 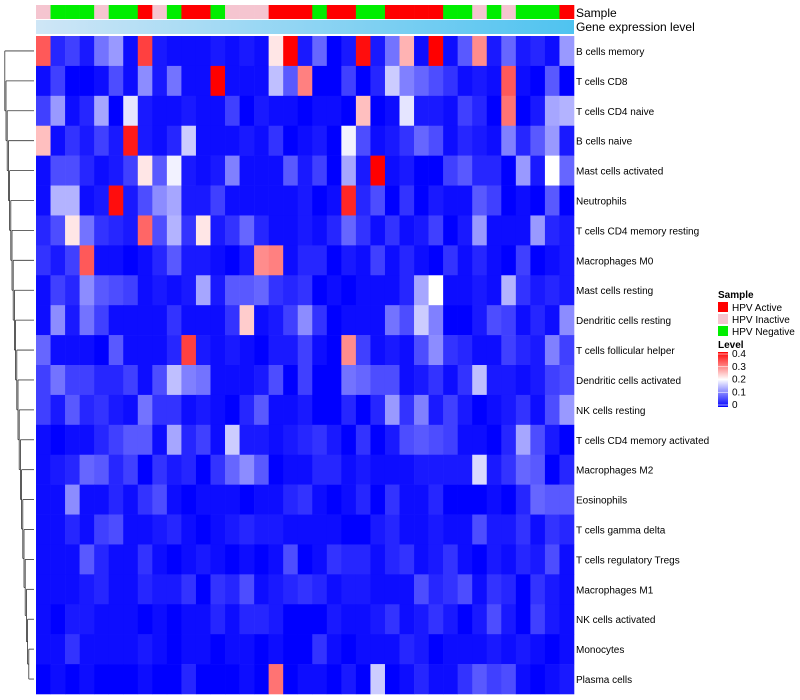 I want to click on row-label: B cells naive, so click(x=604, y=142).